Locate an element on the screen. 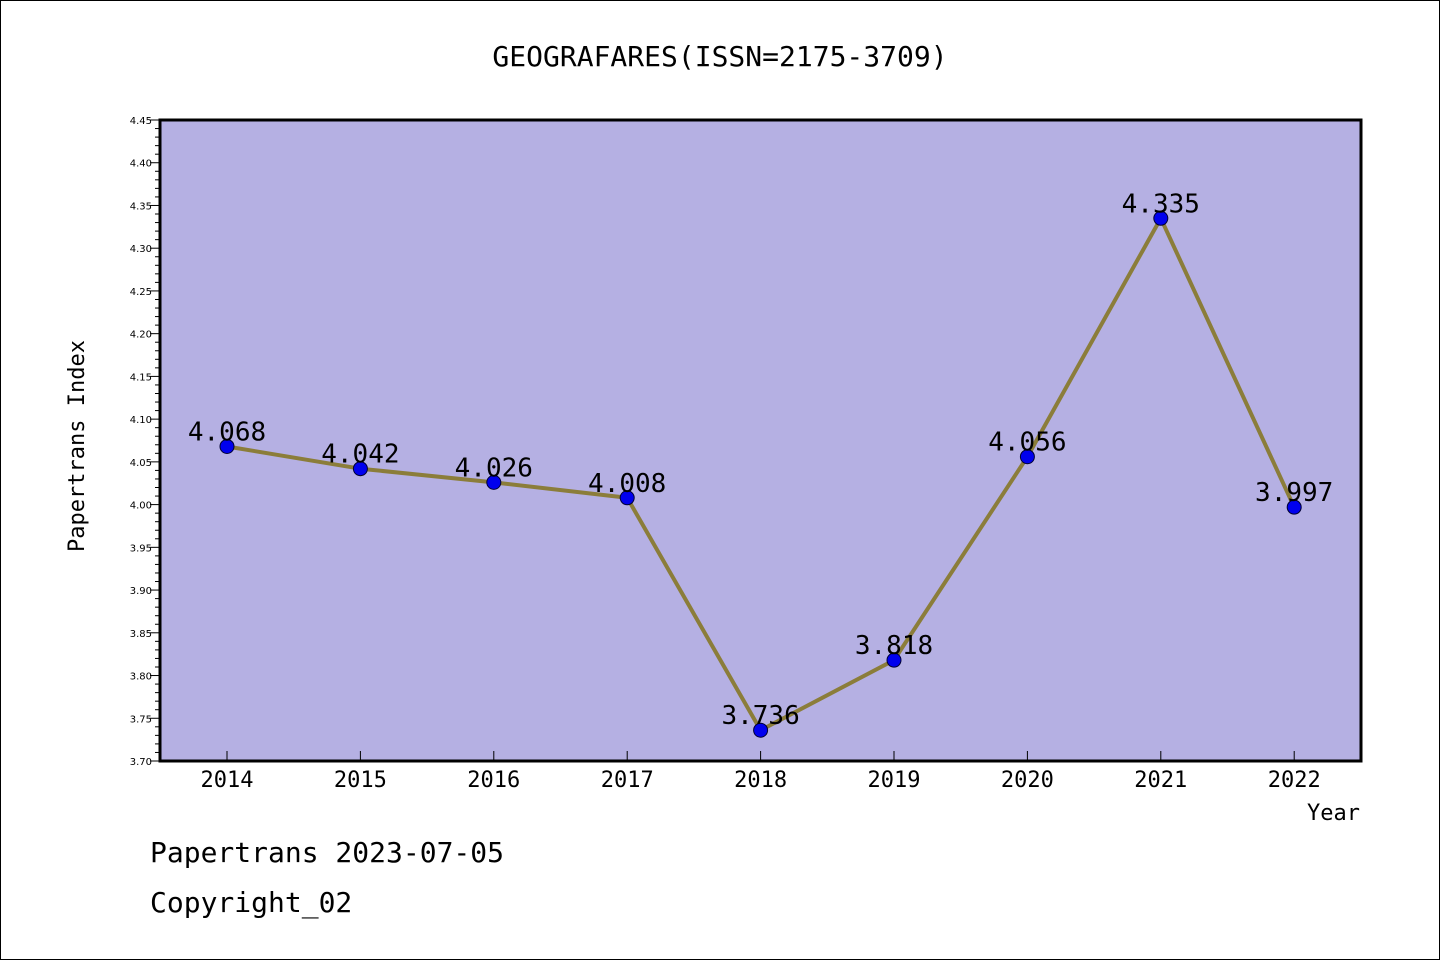 The image size is (1440, 960). footer-date: Papertrans 2023-07-05 is located at coordinates (327, 852).